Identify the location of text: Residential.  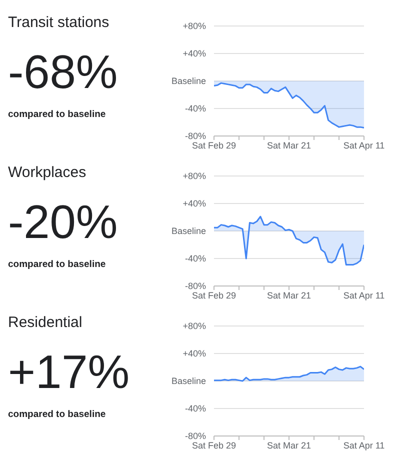
(46, 322).